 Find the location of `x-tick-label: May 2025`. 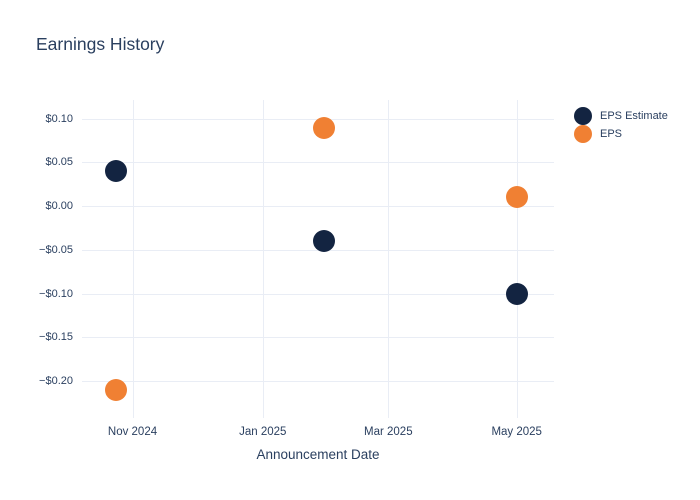

x-tick-label: May 2025 is located at coordinates (516, 432).